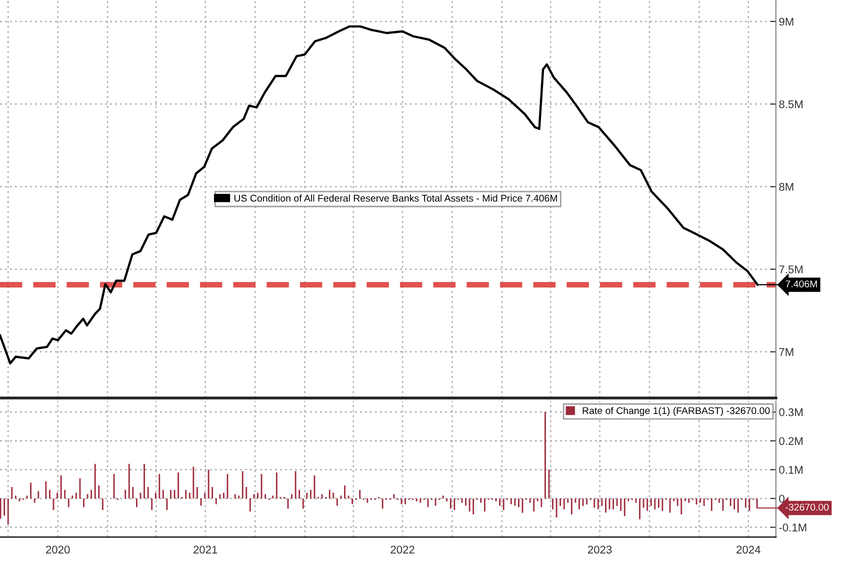 The width and height of the screenshot is (848, 563). Describe the element at coordinates (206, 550) in the screenshot. I see `x-tick-label: 2021` at that location.